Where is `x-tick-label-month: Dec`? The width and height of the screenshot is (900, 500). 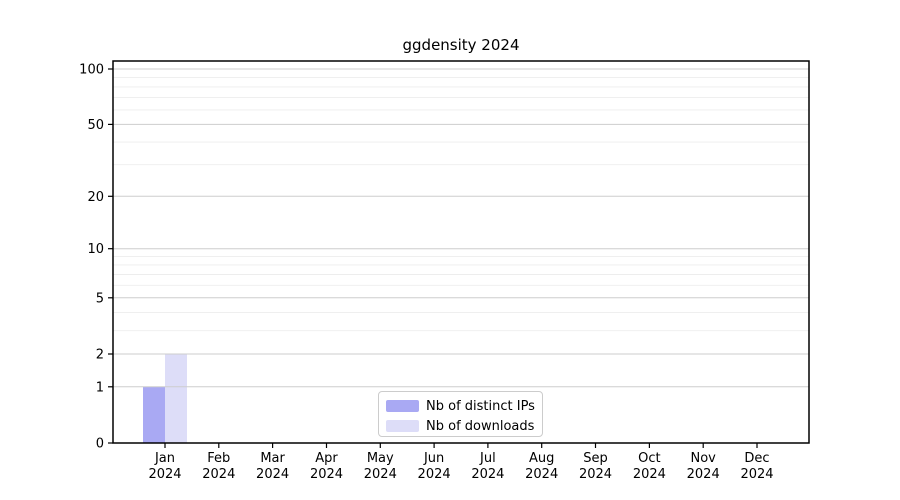 x-tick-label-month: Dec is located at coordinates (756, 458).